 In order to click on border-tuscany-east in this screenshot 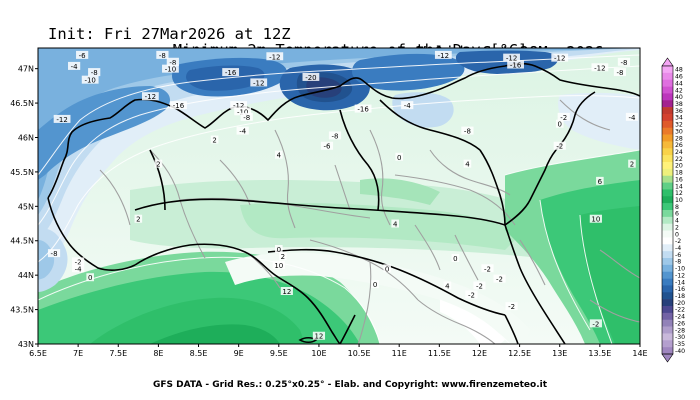, I will do `click(511, 329)`.